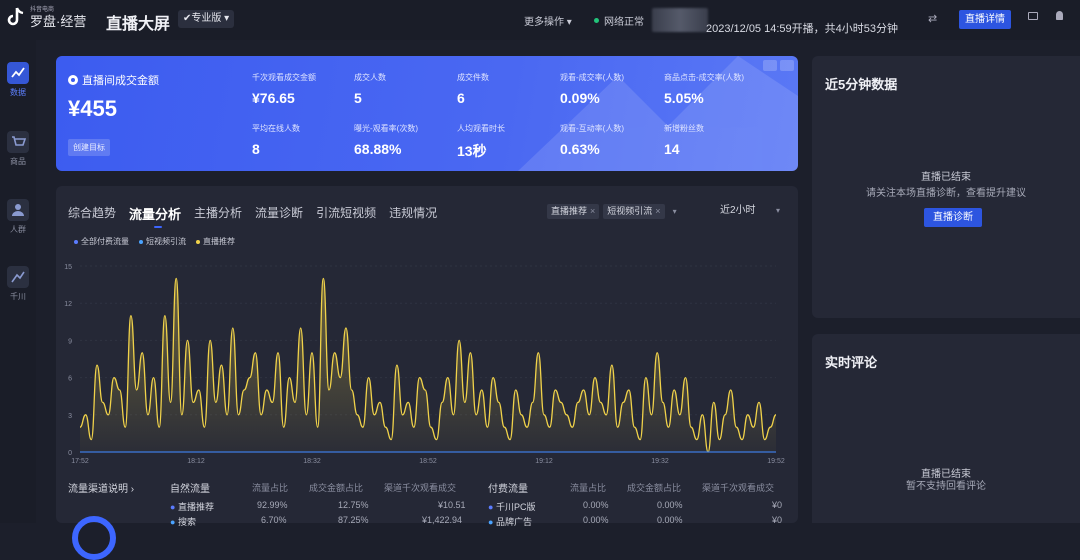 This screenshot has height=560, width=1080. Describe the element at coordinates (569, 210) in the screenshot. I see `filter-chip-label: 直播推荐` at that location.